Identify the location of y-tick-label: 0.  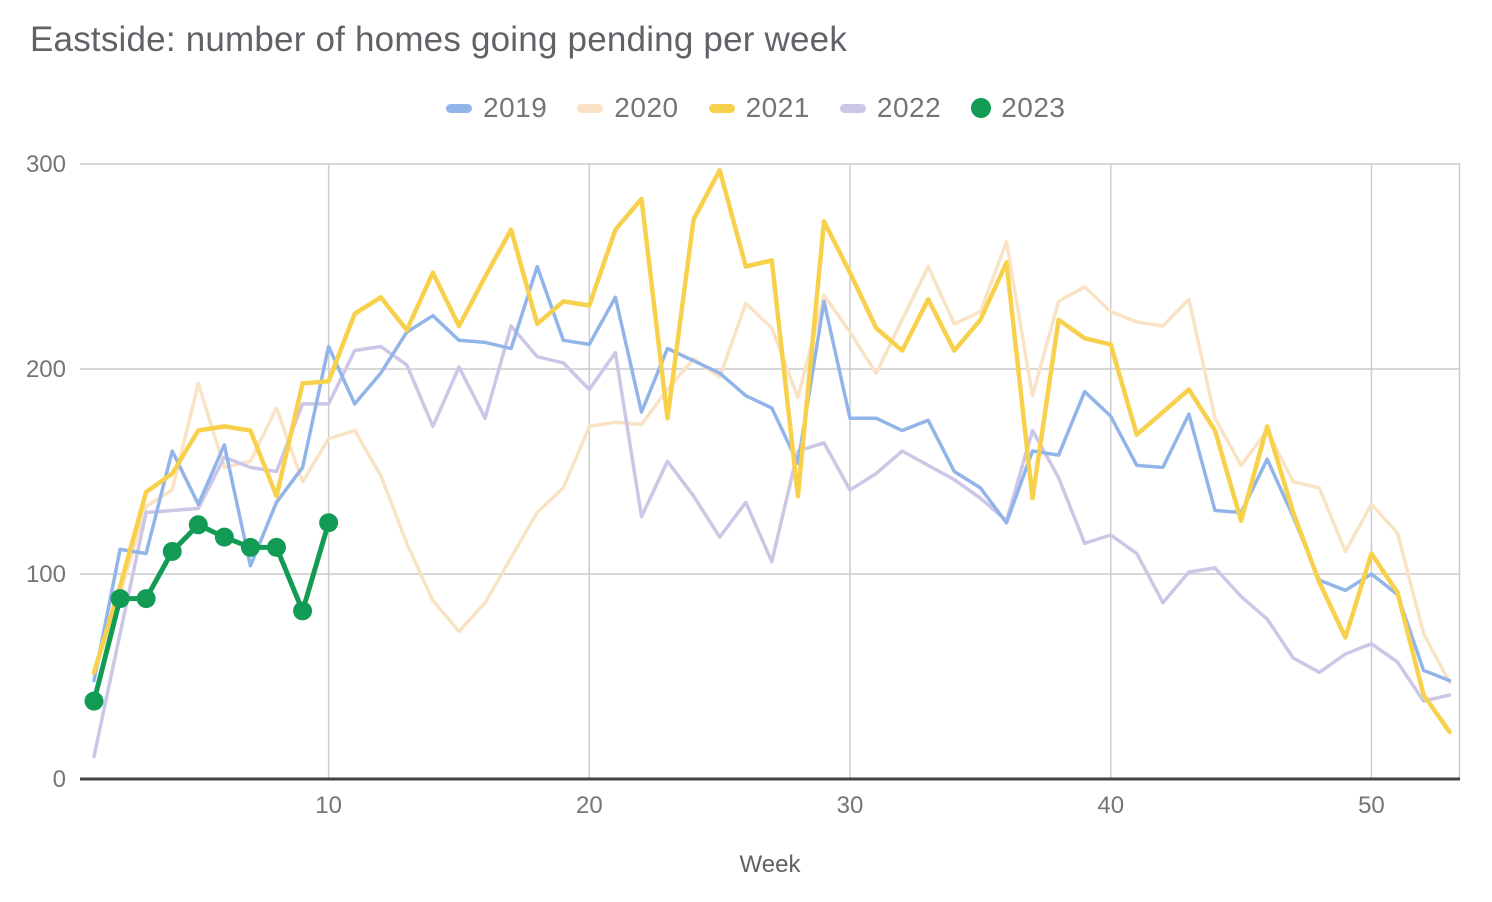
(59, 779).